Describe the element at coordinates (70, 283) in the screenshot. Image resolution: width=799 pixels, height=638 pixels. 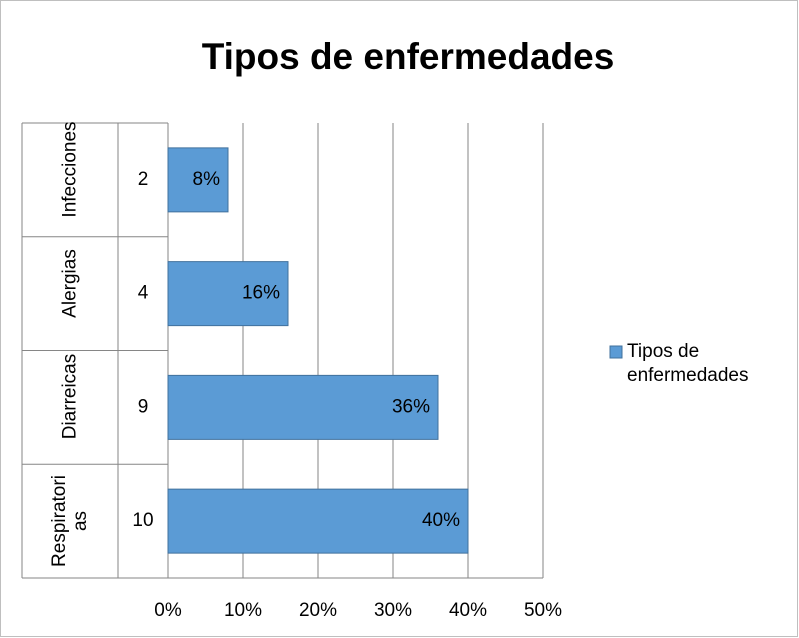
I see `group-label: Alergias` at that location.